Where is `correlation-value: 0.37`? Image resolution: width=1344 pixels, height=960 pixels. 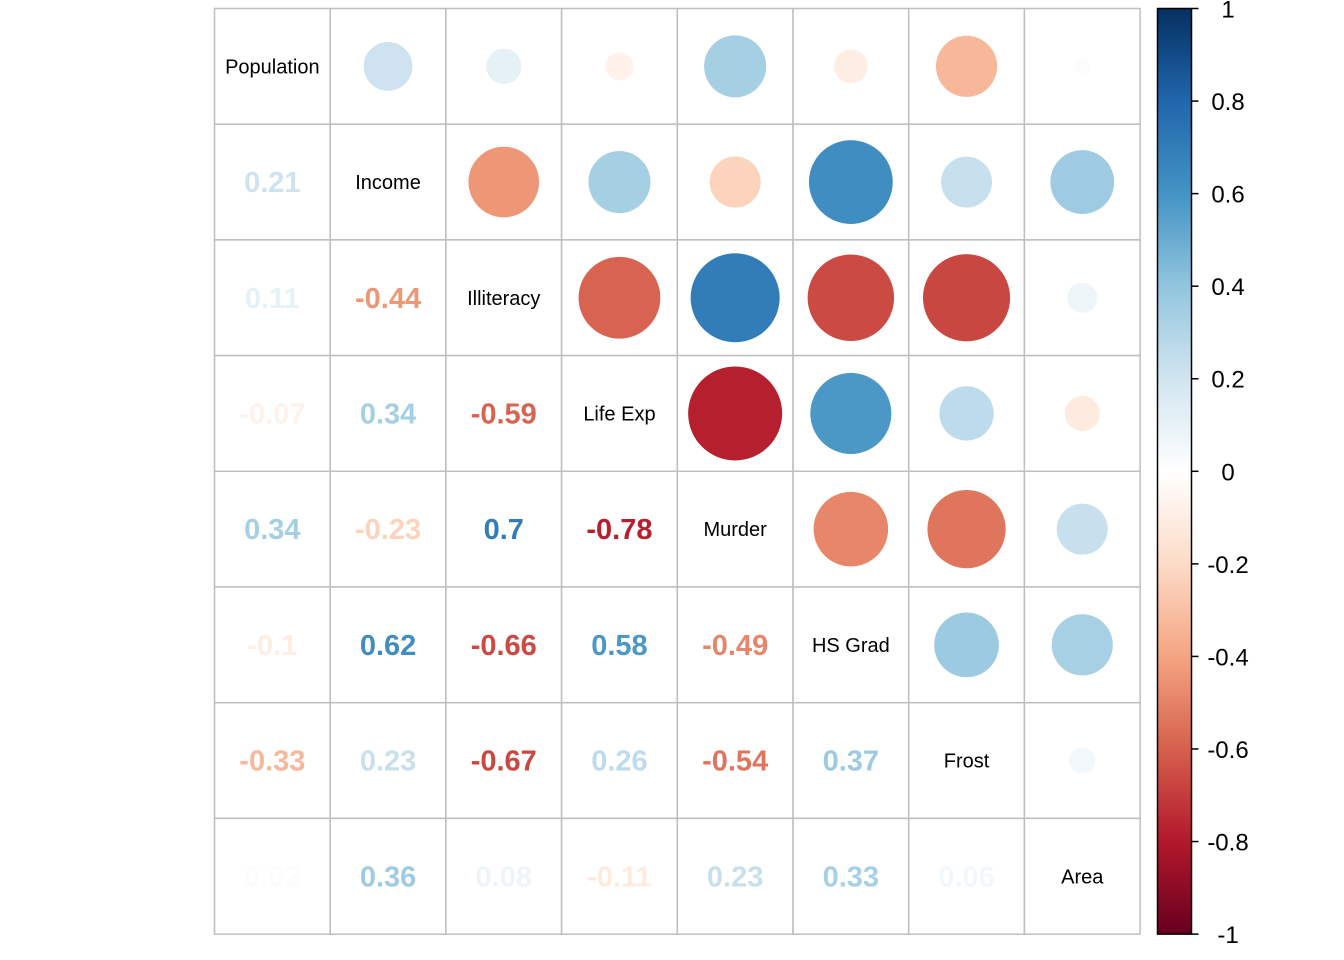
correlation-value: 0.37 is located at coordinates (851, 762).